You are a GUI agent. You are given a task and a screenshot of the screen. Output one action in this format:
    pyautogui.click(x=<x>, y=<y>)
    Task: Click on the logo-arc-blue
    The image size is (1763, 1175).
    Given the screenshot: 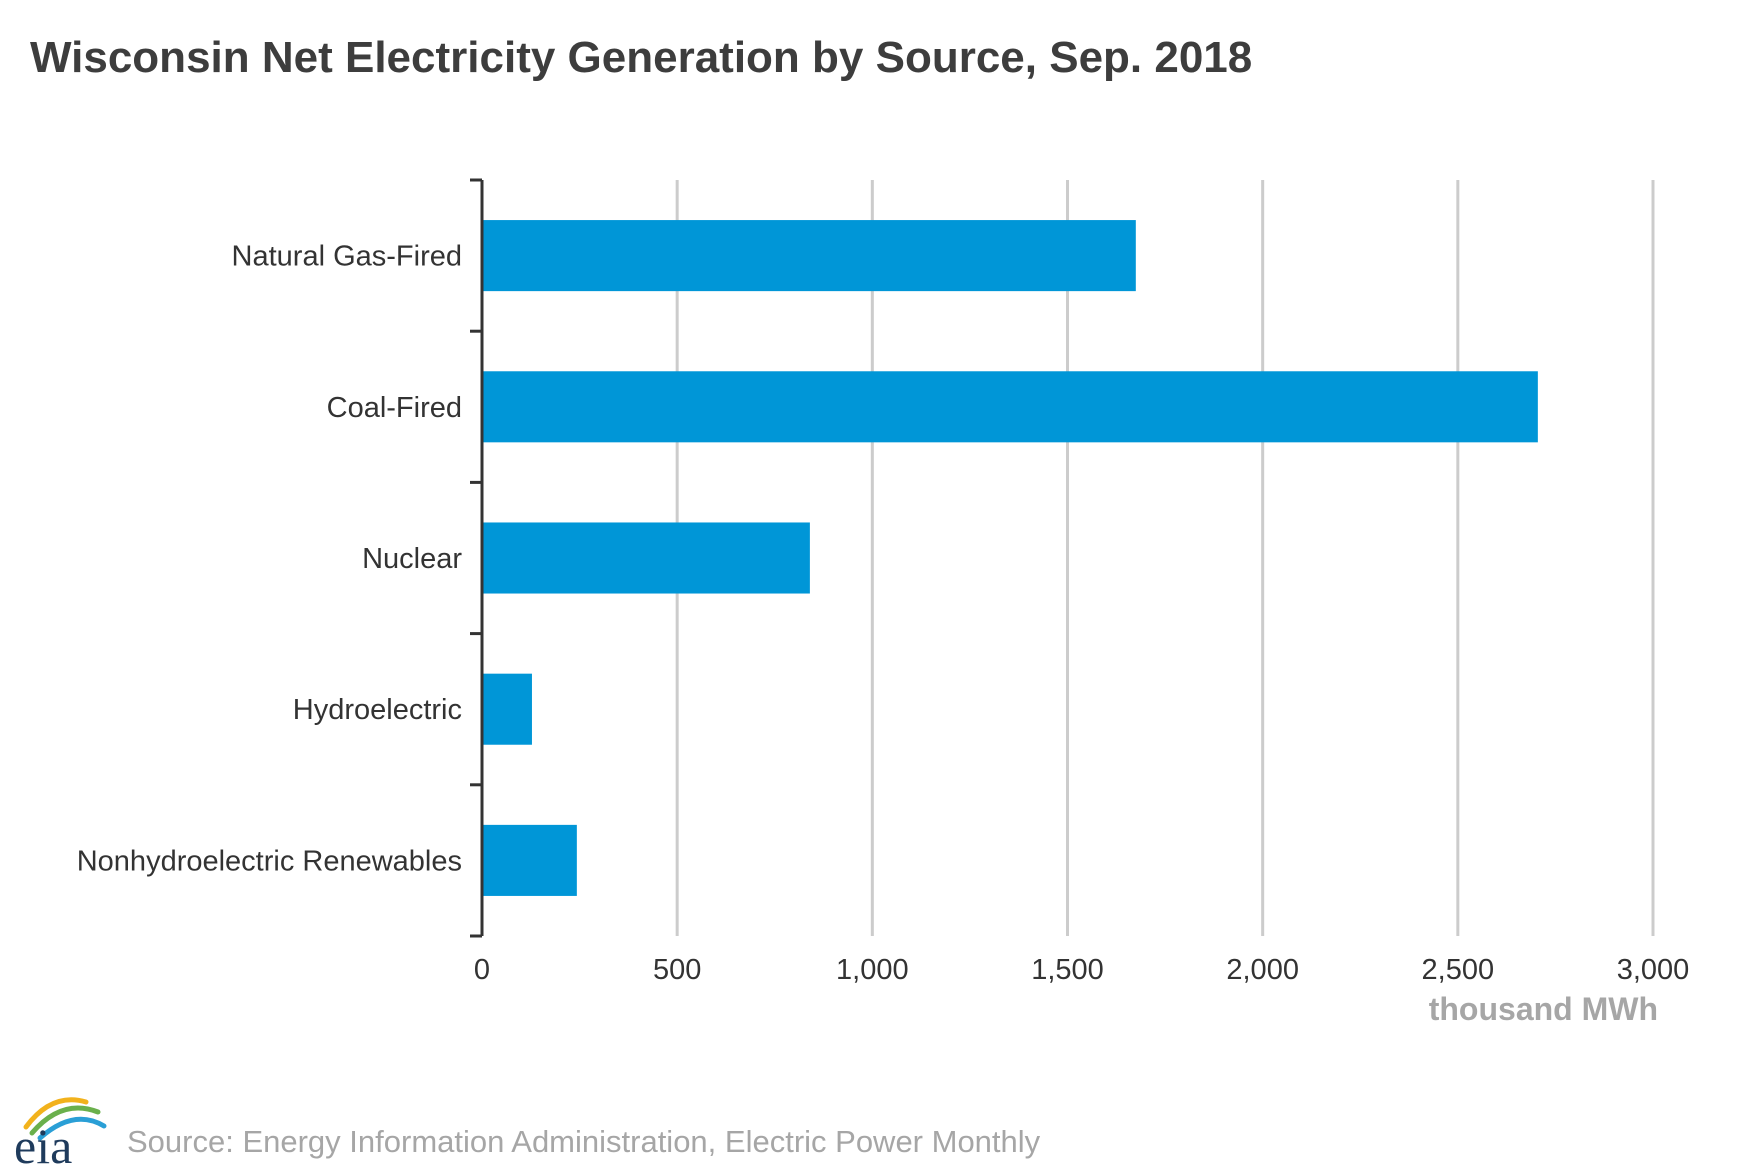 What is the action you would take?
    pyautogui.click(x=72, y=1128)
    